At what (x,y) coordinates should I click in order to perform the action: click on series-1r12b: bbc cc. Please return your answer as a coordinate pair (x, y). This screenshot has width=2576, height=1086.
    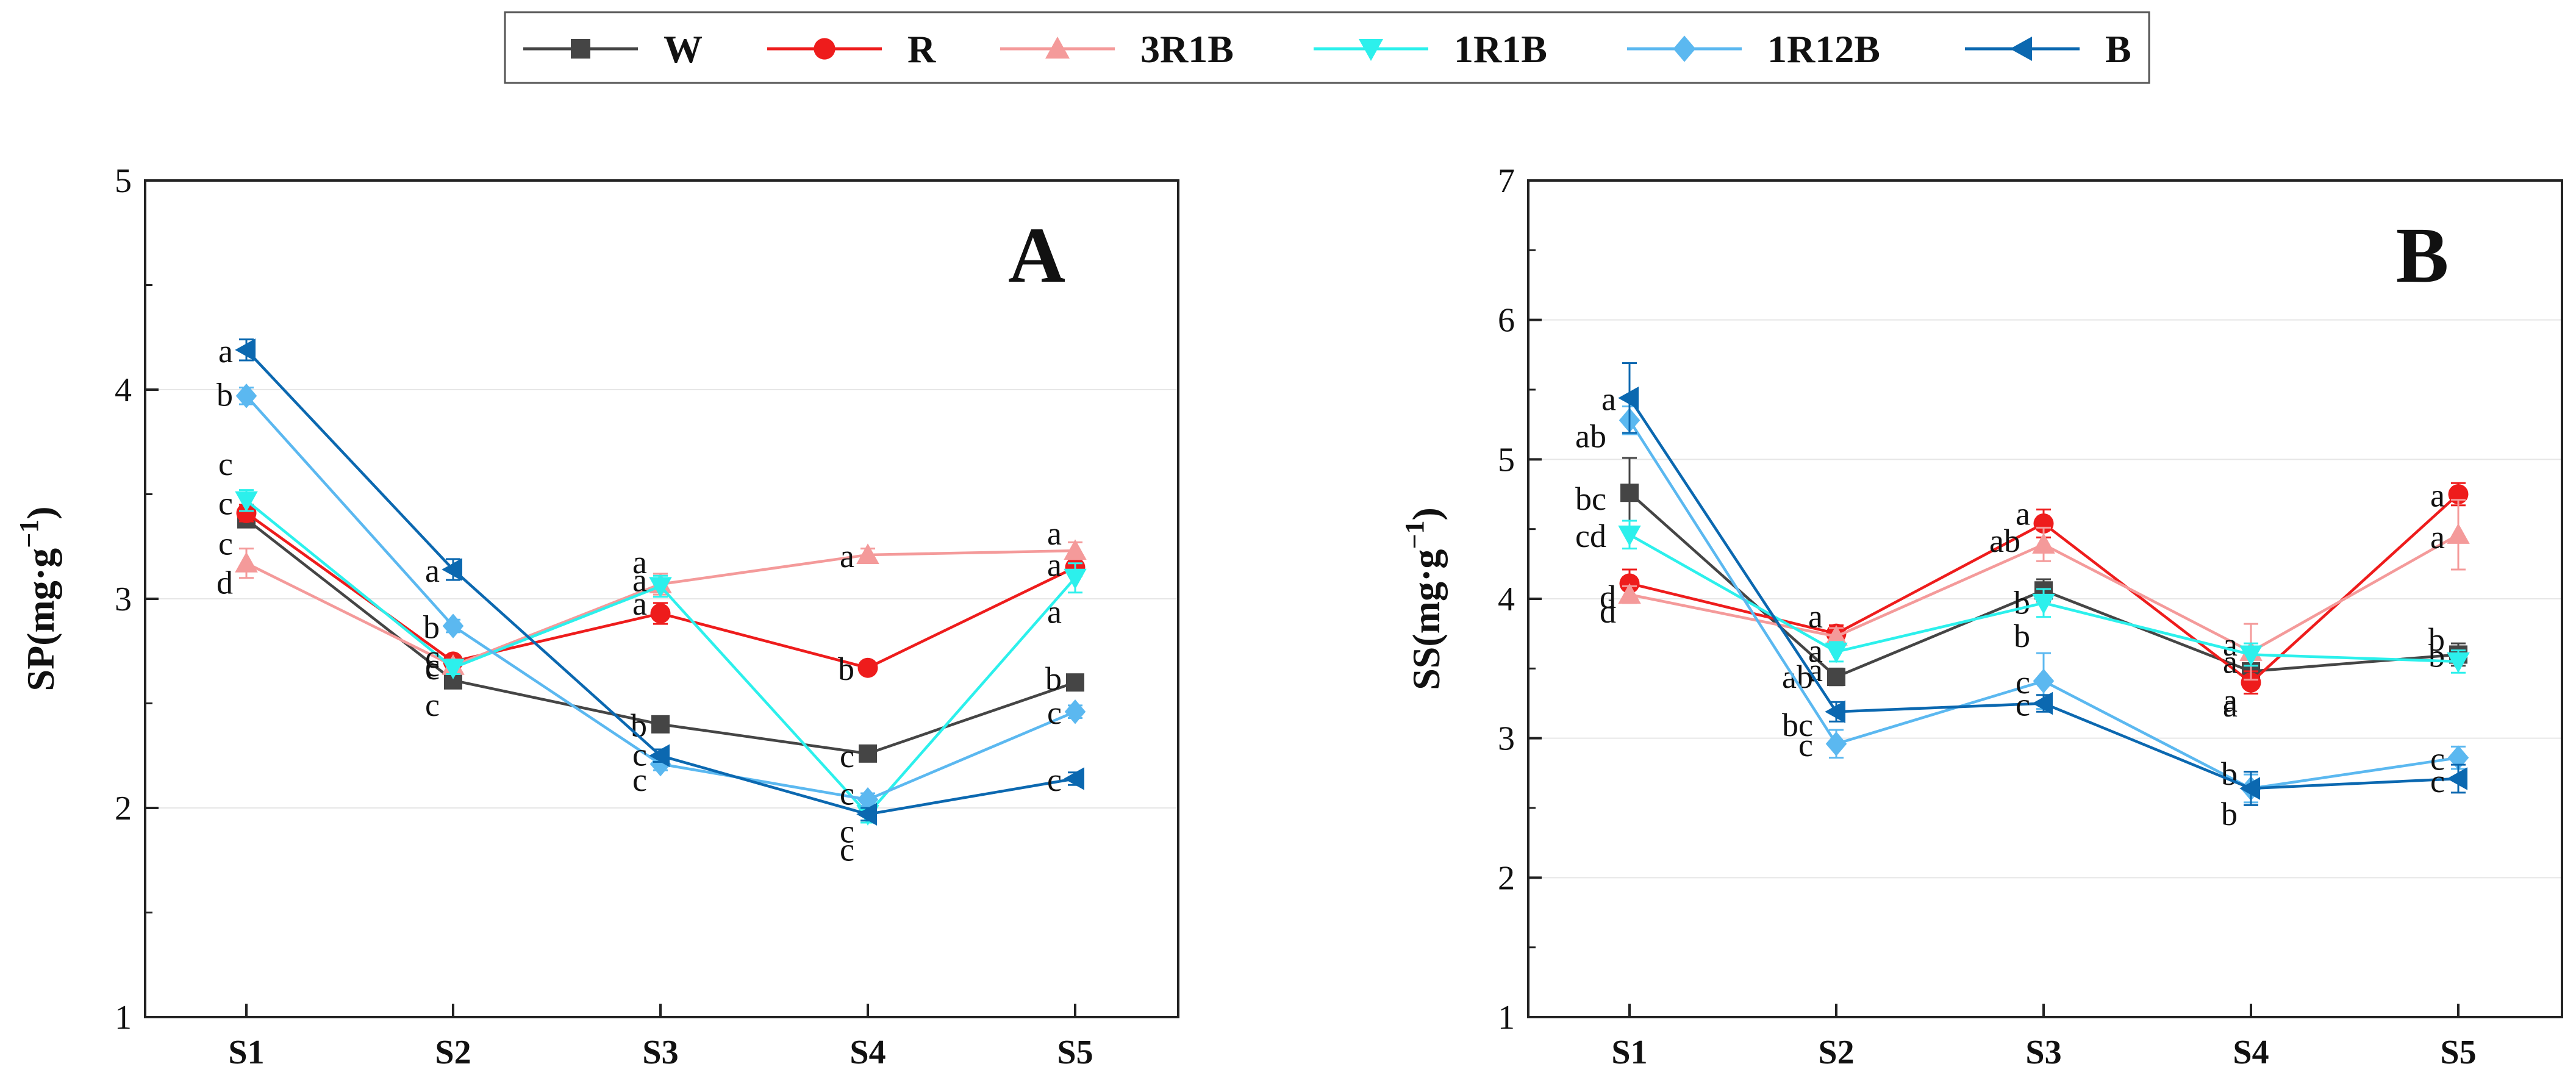
    Looking at the image, I should click on (651, 594).